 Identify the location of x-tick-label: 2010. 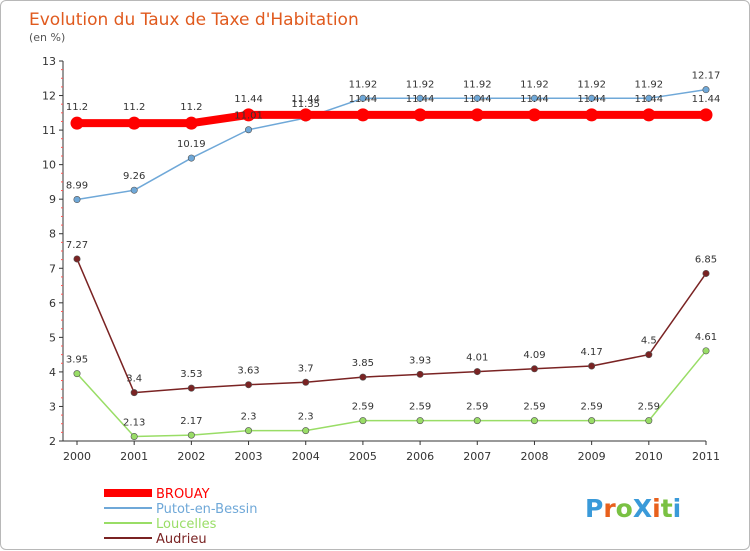
(649, 456).